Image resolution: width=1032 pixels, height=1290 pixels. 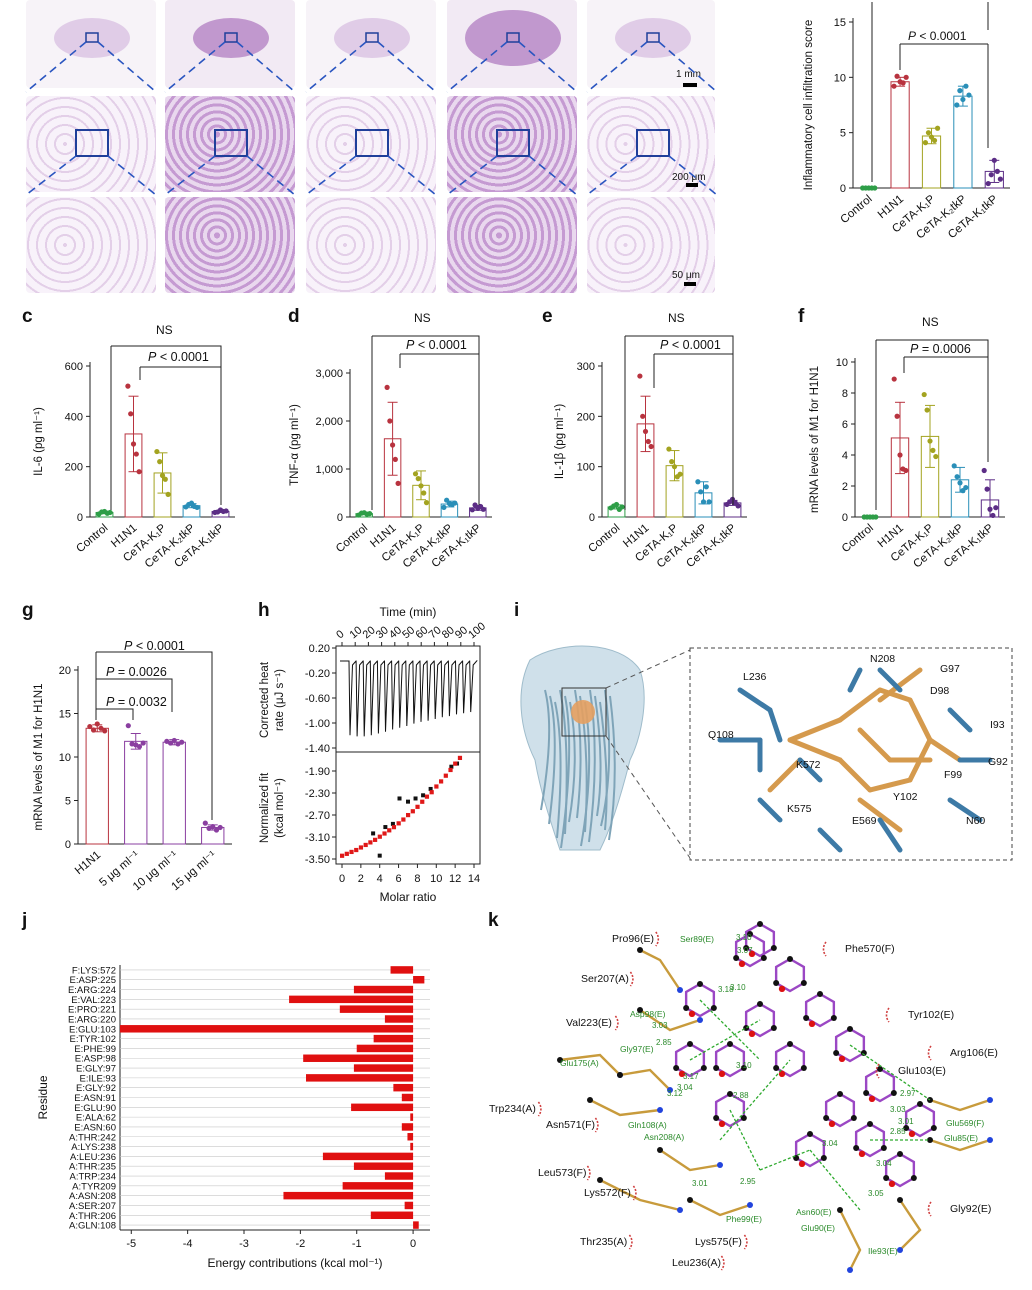 What do you see at coordinates (92, 1167) in the screenshot?
I see `category-label: A:THR:235` at bounding box center [92, 1167].